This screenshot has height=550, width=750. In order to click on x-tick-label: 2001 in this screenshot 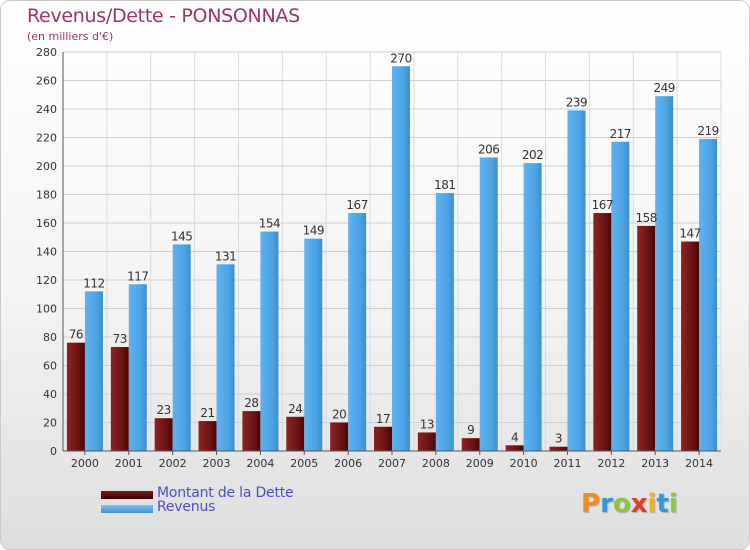, I will do `click(129, 463)`.